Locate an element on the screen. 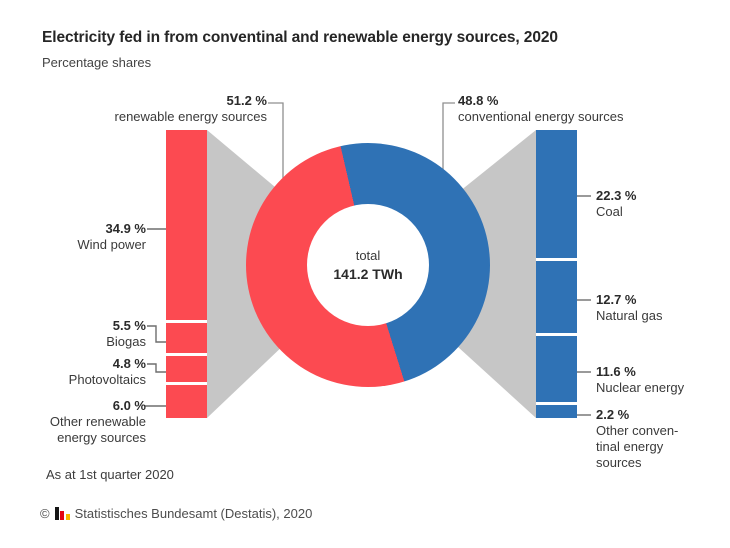  photovoltaics-name: Photovoltaics is located at coordinates (107, 379).